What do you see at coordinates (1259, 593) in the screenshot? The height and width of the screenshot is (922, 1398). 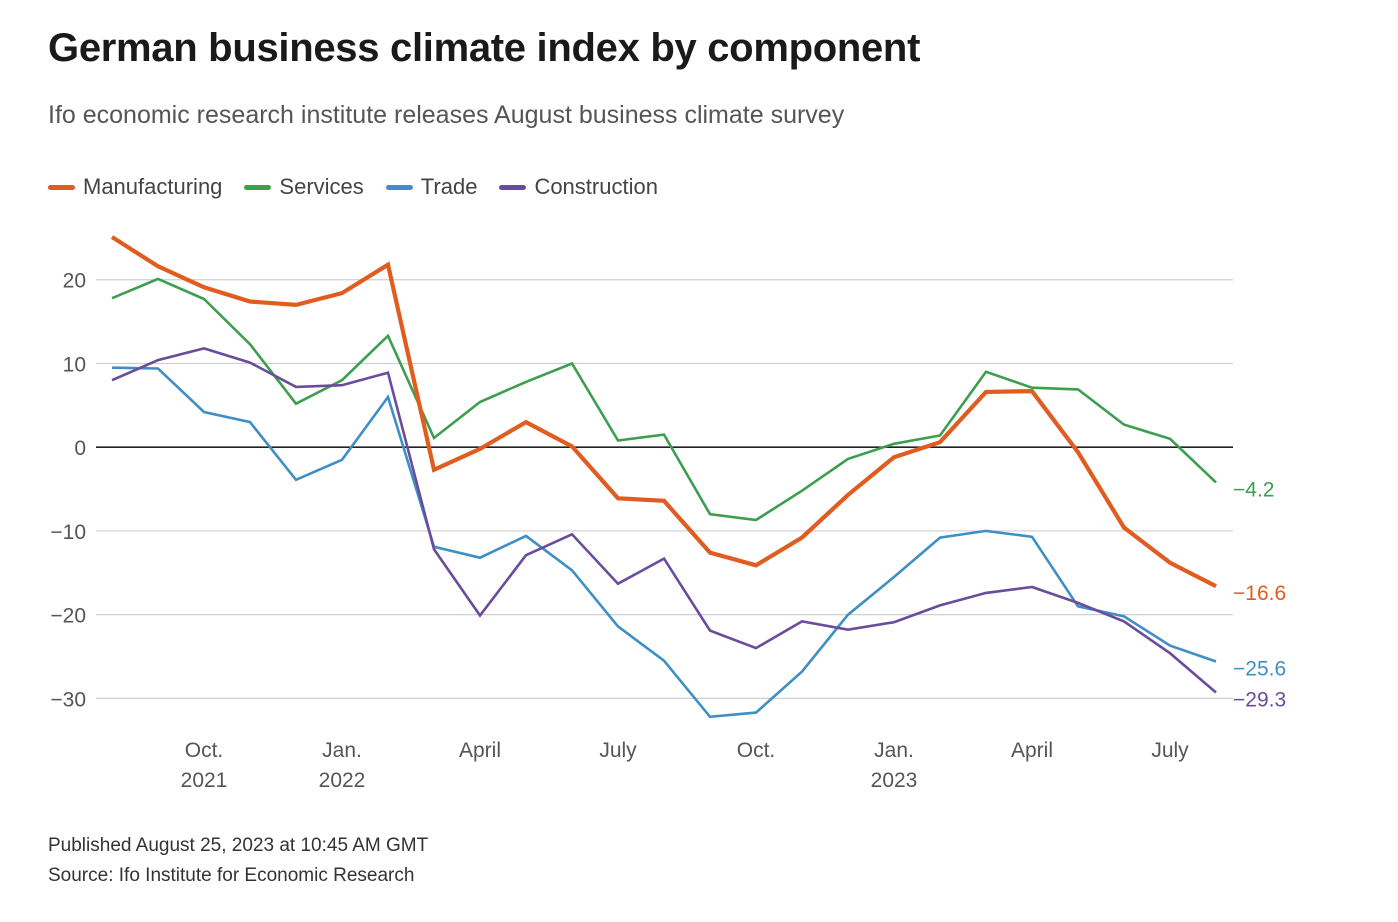 I see `end-label-manufacturing: −16.6` at bounding box center [1259, 593].